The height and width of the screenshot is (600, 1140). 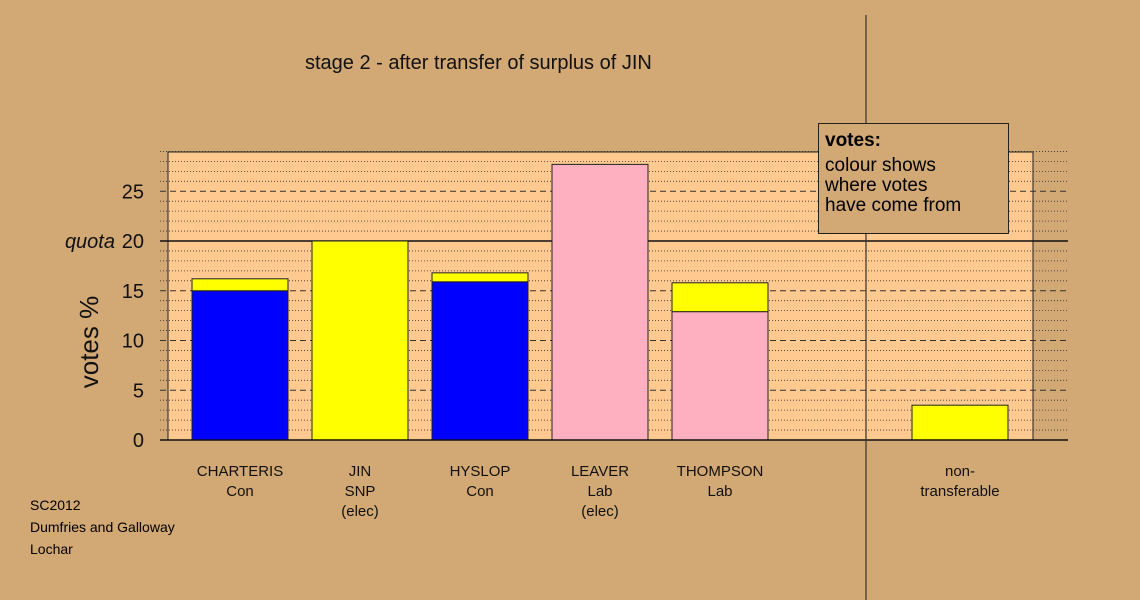 What do you see at coordinates (360, 471) in the screenshot?
I see `x-tick-label: JIN` at bounding box center [360, 471].